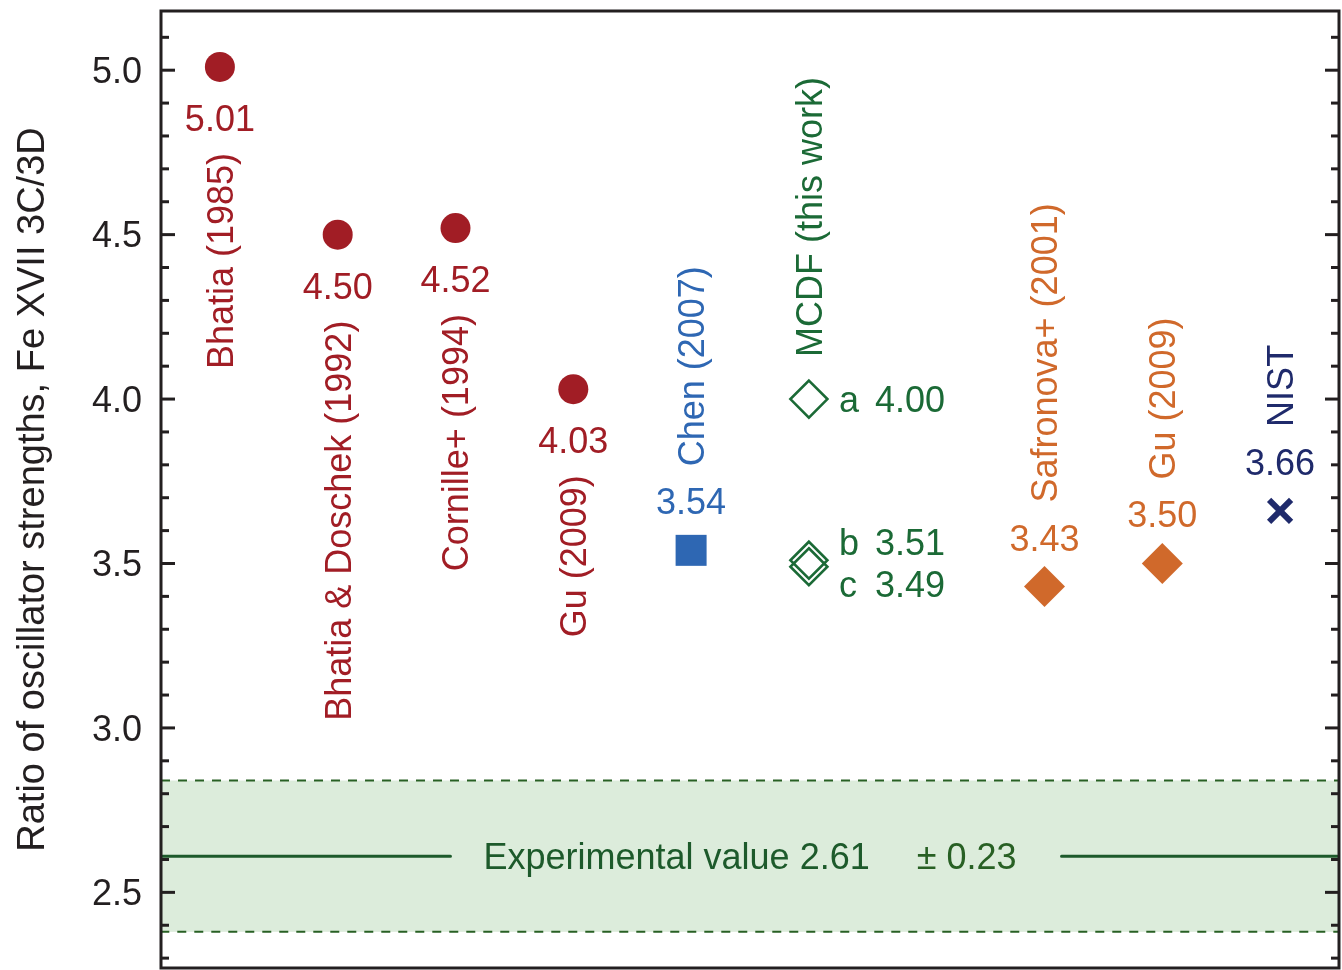 The height and width of the screenshot is (970, 1342). Describe the element at coordinates (31, 489) in the screenshot. I see `y-axis-title: Ratio of oscillator strengths, Fe XVII 3C/3D` at that location.